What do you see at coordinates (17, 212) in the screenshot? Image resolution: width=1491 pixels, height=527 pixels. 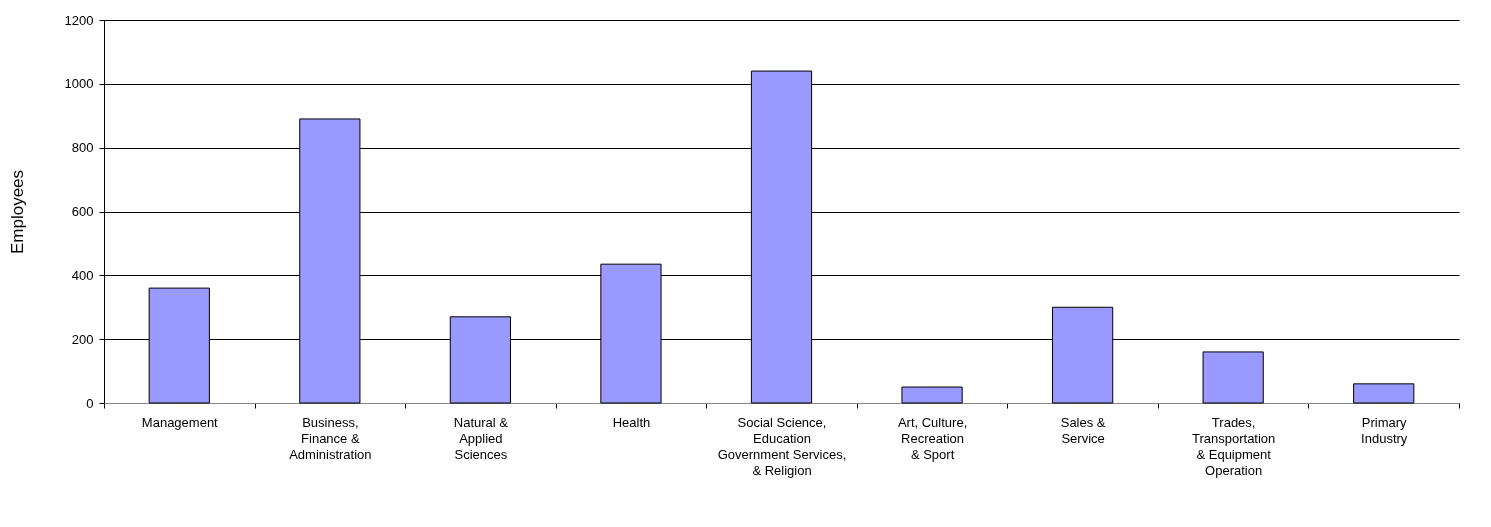 I see `y-axis-title: Employees` at bounding box center [17, 212].